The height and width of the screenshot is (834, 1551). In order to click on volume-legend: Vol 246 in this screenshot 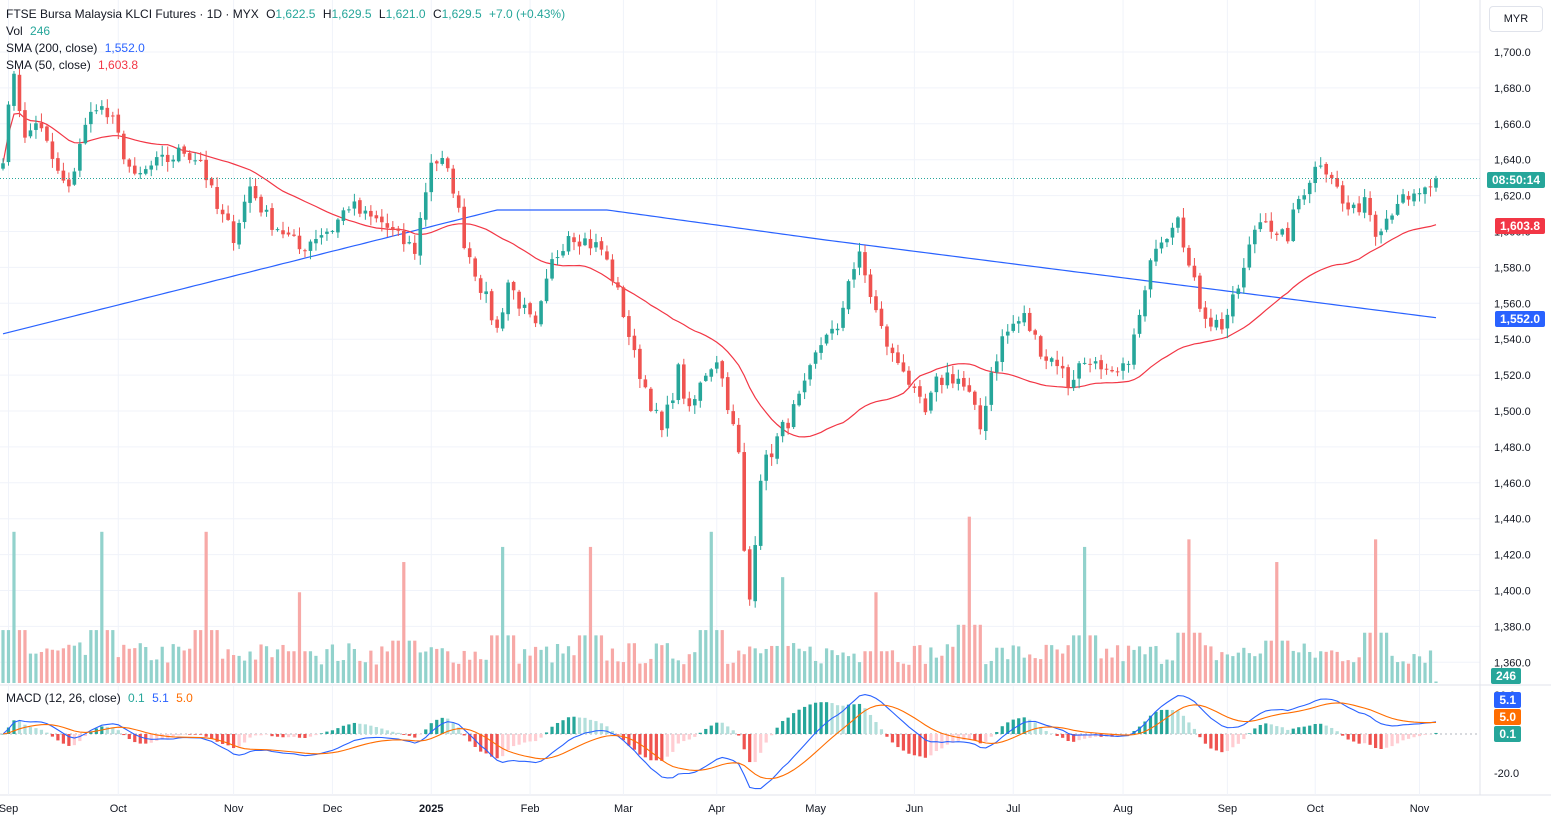, I will do `click(30, 31)`.